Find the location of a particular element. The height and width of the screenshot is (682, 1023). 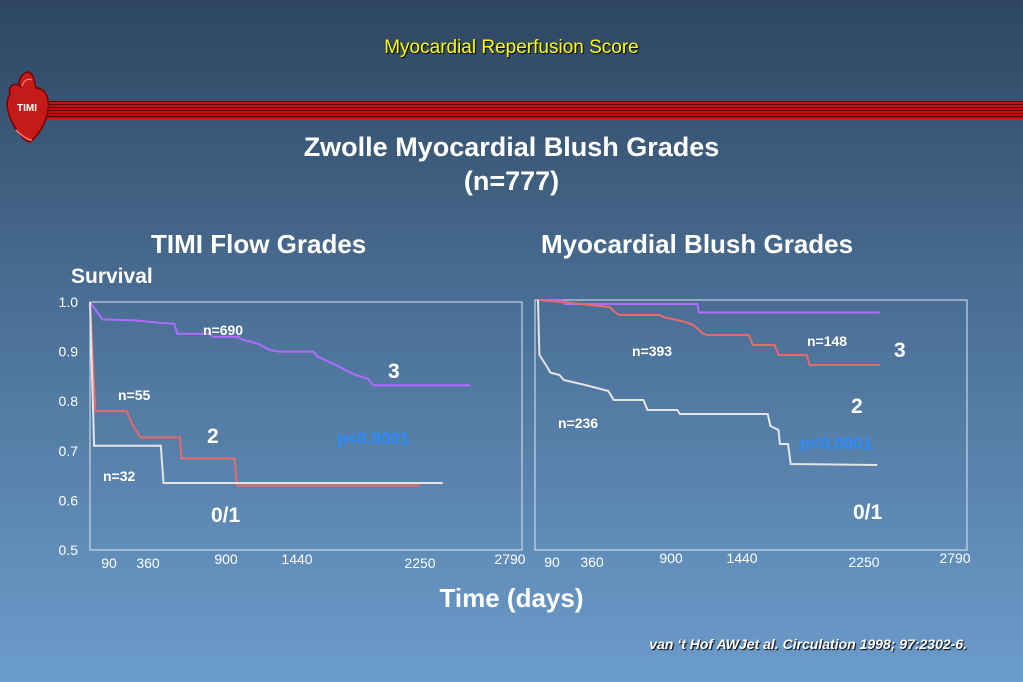

series-n-label: n=690 is located at coordinates (223, 330).